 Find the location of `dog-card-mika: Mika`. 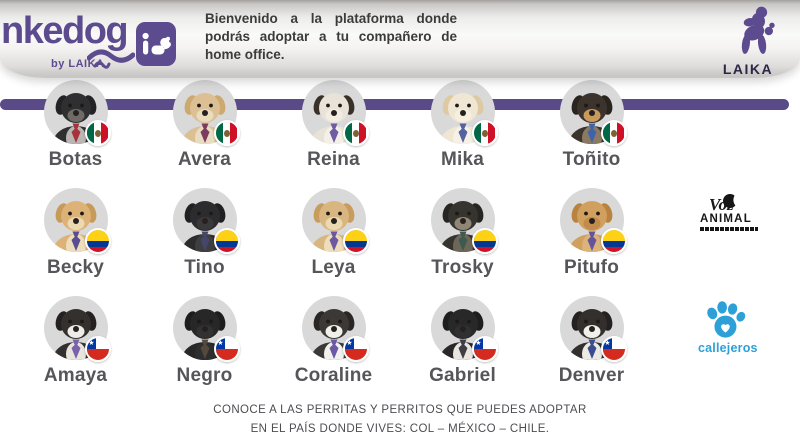

dog-card-mika: Mika is located at coordinates (462, 134).